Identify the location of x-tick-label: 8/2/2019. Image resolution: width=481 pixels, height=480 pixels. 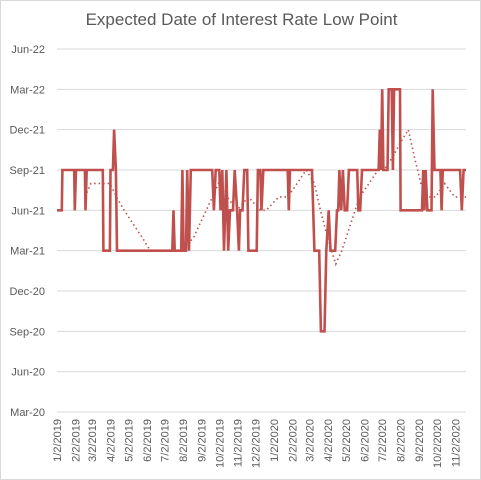
(184, 440).